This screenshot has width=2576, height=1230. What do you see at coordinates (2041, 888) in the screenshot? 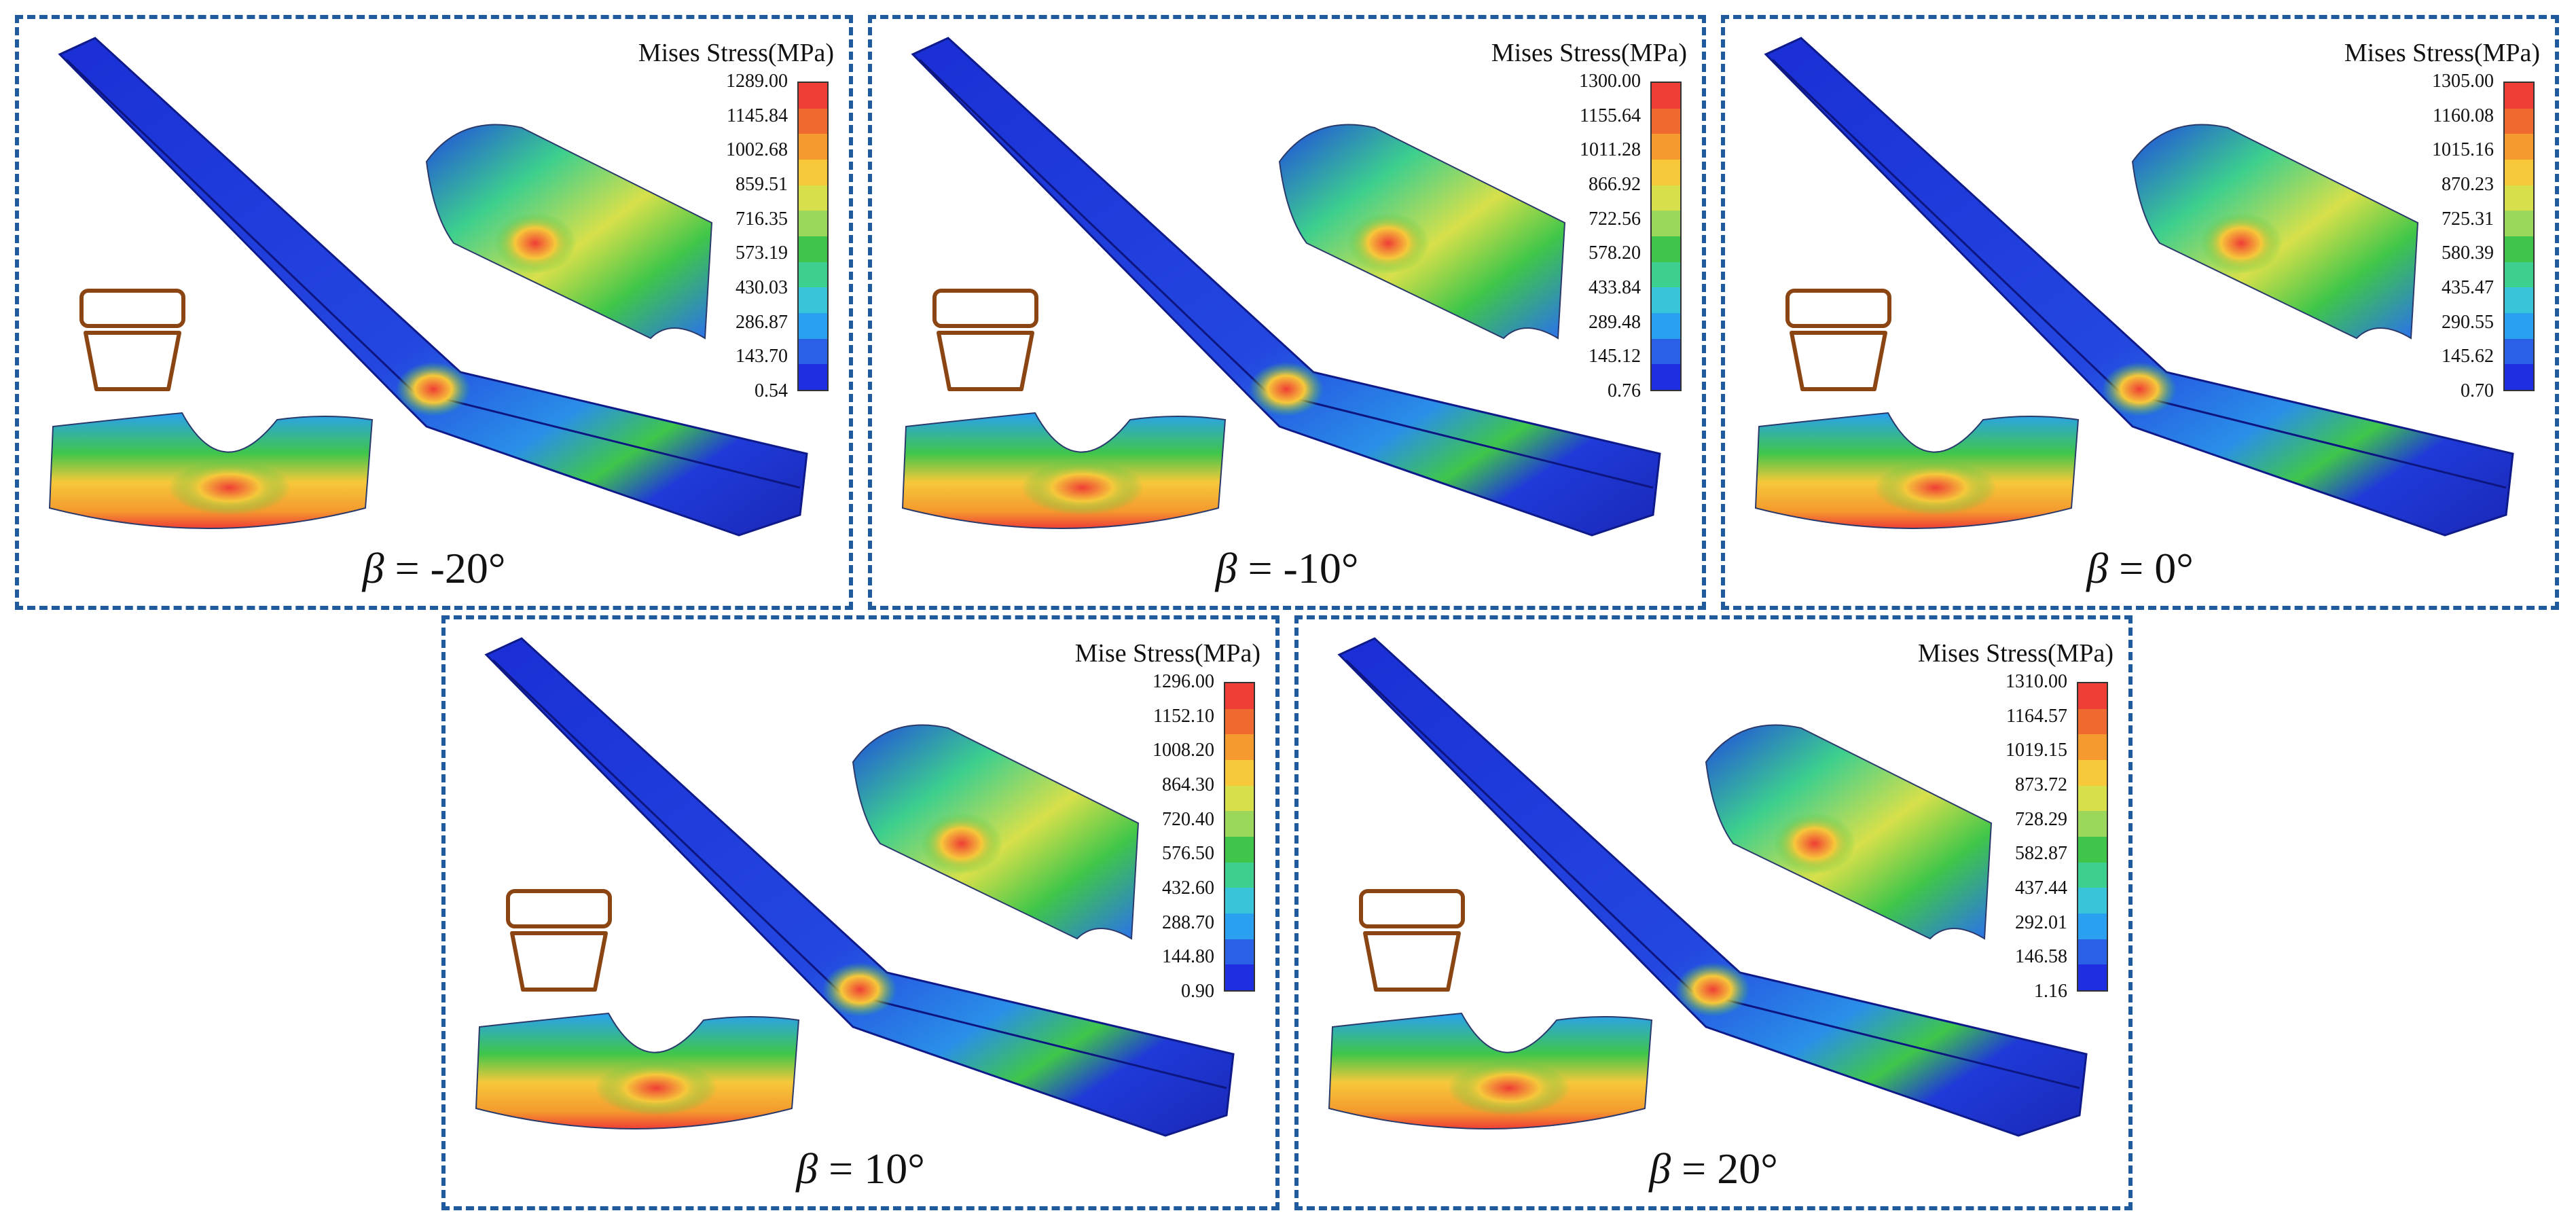
I see `color-scale-tick-label: 437.44` at bounding box center [2041, 888].